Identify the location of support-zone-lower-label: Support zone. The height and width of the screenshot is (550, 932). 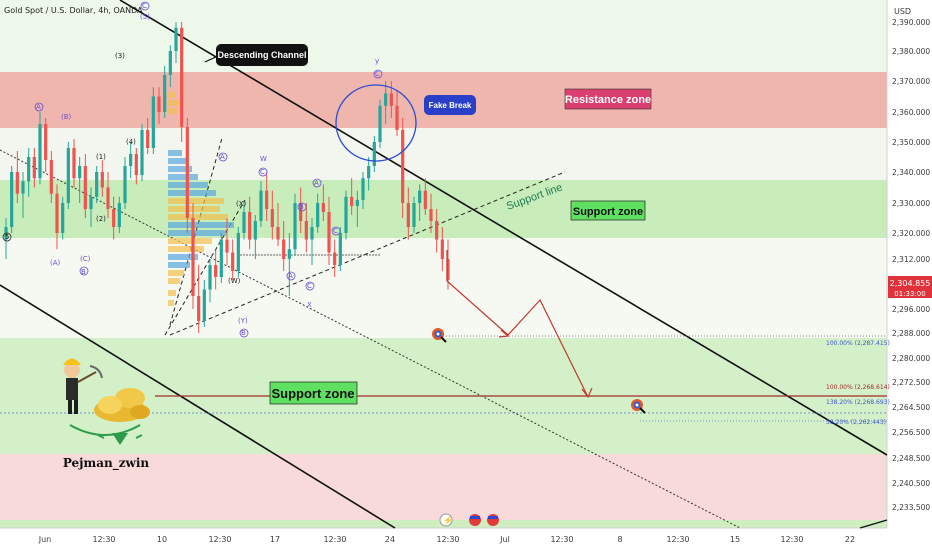
(313, 393).